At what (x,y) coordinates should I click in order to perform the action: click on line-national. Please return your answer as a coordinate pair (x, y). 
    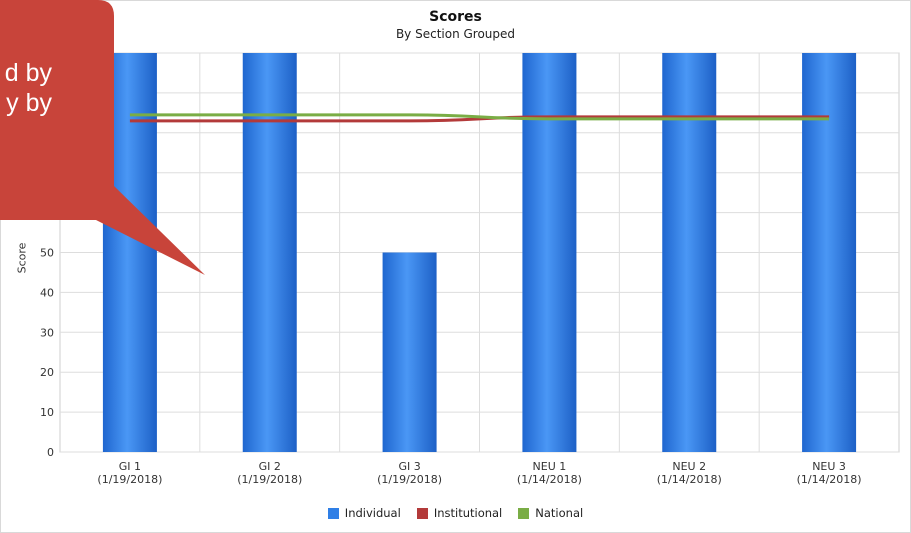
    Looking at the image, I should click on (479, 117).